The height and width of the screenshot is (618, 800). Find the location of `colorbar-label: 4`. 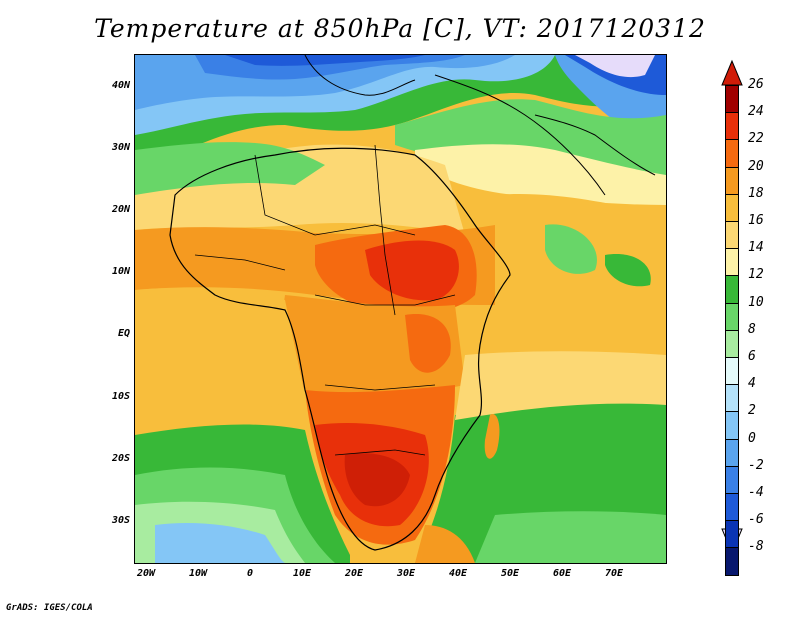

colorbar-label: 4 is located at coordinates (752, 384).